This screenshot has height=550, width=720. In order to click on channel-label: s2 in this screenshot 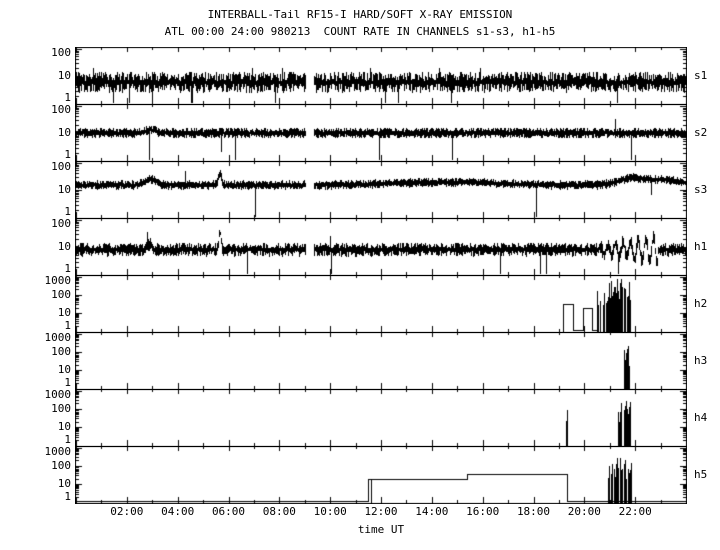, I will do `click(701, 132)`.